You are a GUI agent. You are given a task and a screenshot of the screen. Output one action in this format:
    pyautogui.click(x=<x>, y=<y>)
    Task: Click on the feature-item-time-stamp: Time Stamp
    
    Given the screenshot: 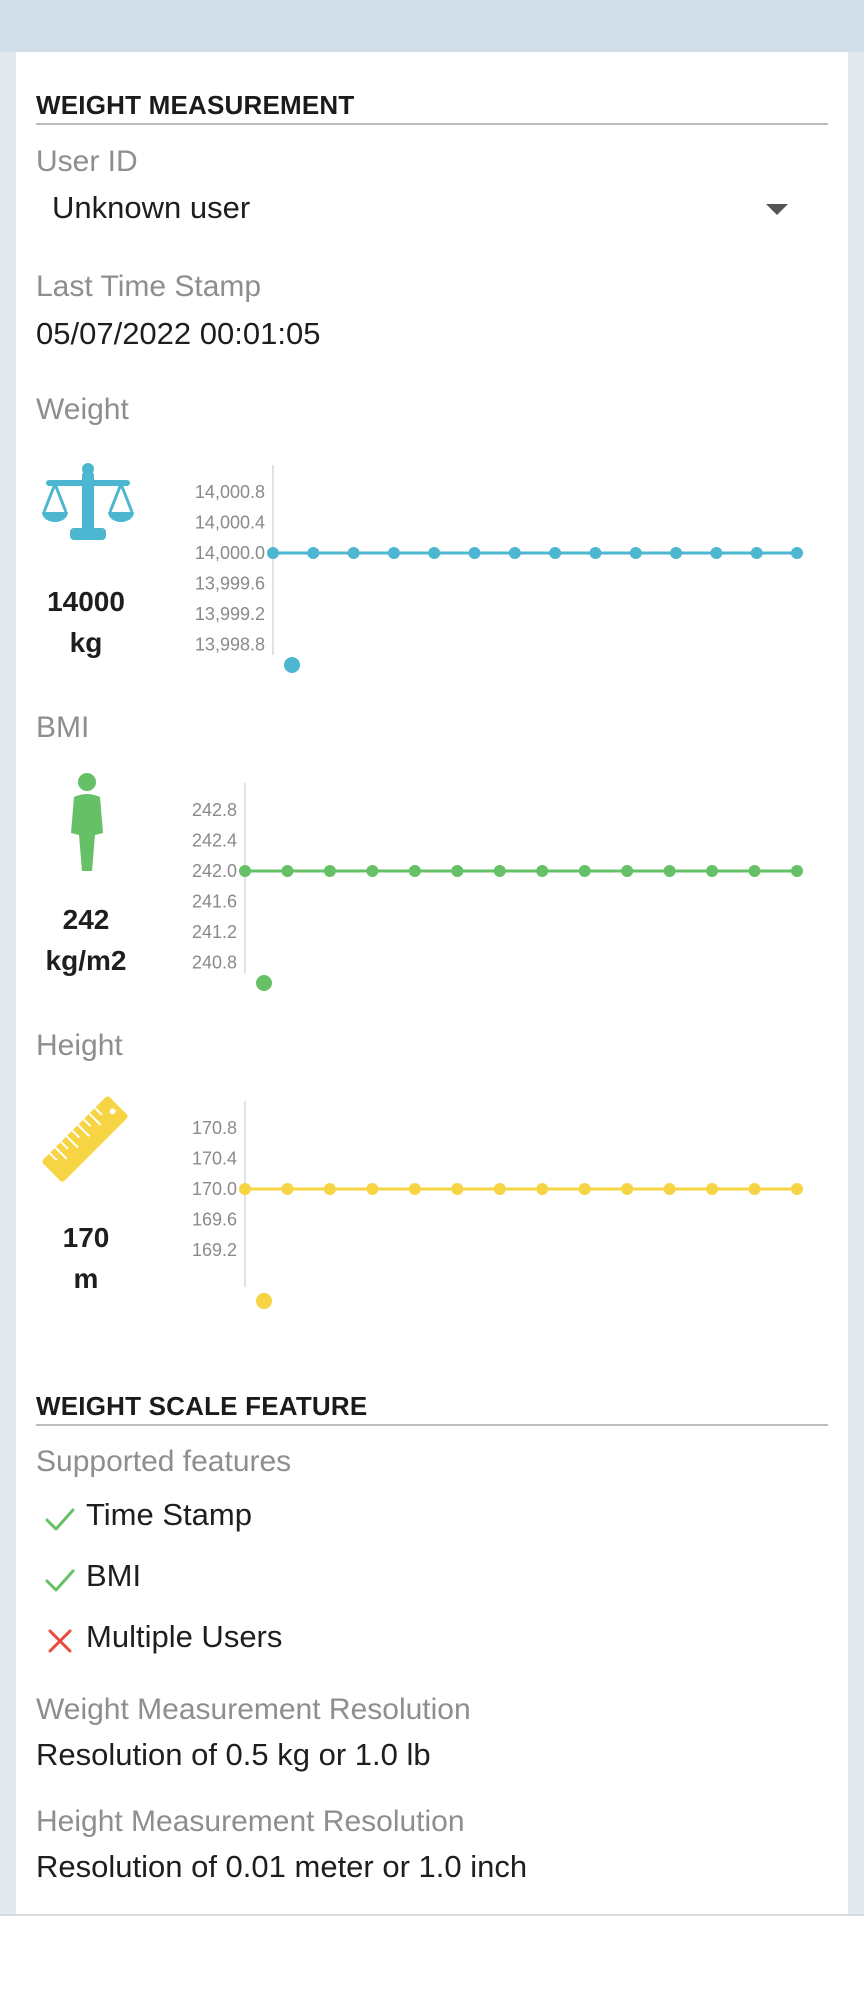 What is the action you would take?
    pyautogui.click(x=286, y=1519)
    